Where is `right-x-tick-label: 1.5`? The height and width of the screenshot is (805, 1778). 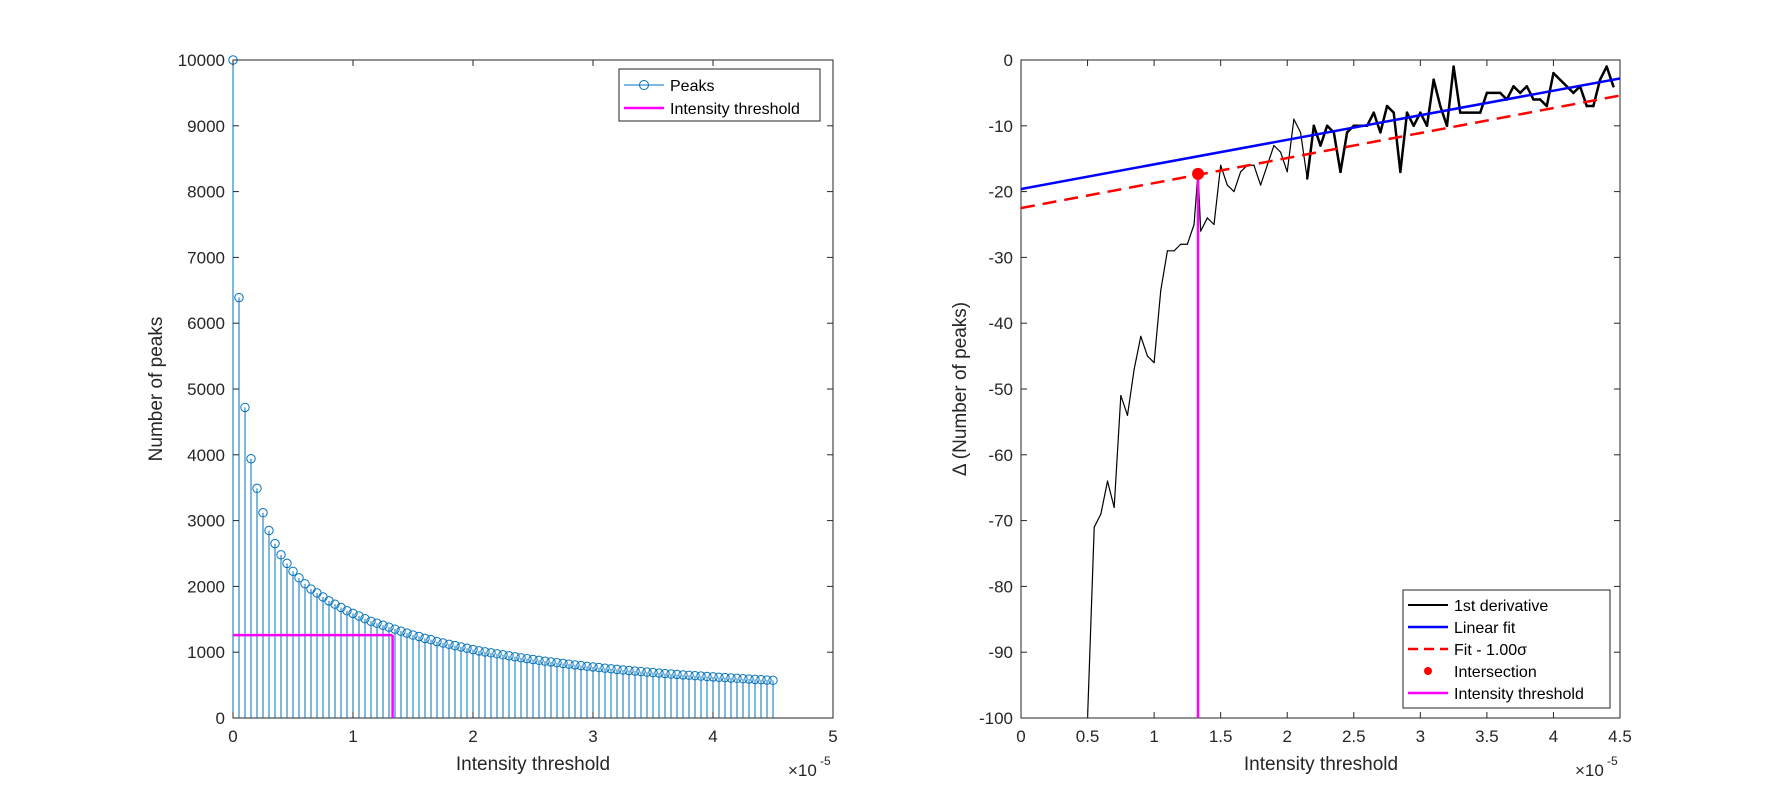 right-x-tick-label: 1.5 is located at coordinates (1221, 736).